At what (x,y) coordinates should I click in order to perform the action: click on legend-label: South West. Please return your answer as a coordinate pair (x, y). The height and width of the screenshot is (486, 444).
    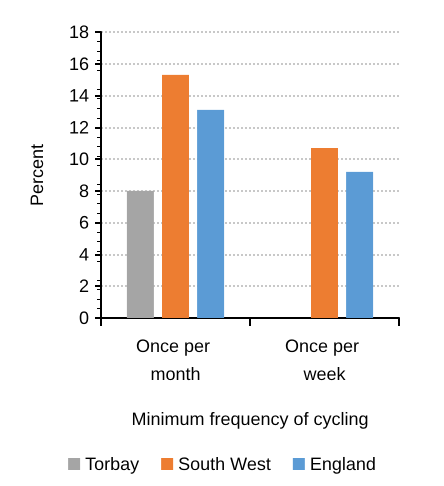
    Looking at the image, I should click on (224, 464).